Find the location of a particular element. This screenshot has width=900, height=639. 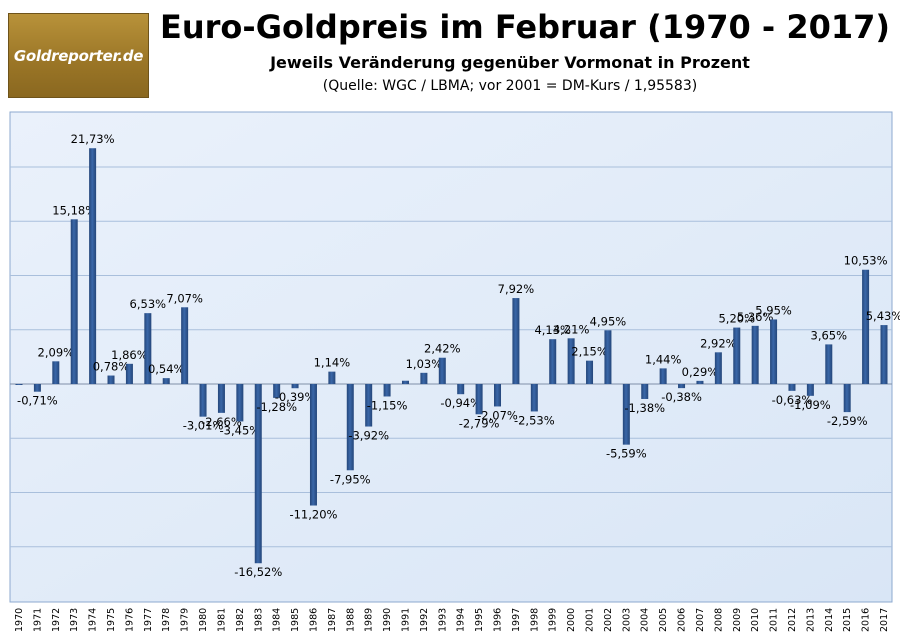

data-label: 2,42% is located at coordinates (442, 349).